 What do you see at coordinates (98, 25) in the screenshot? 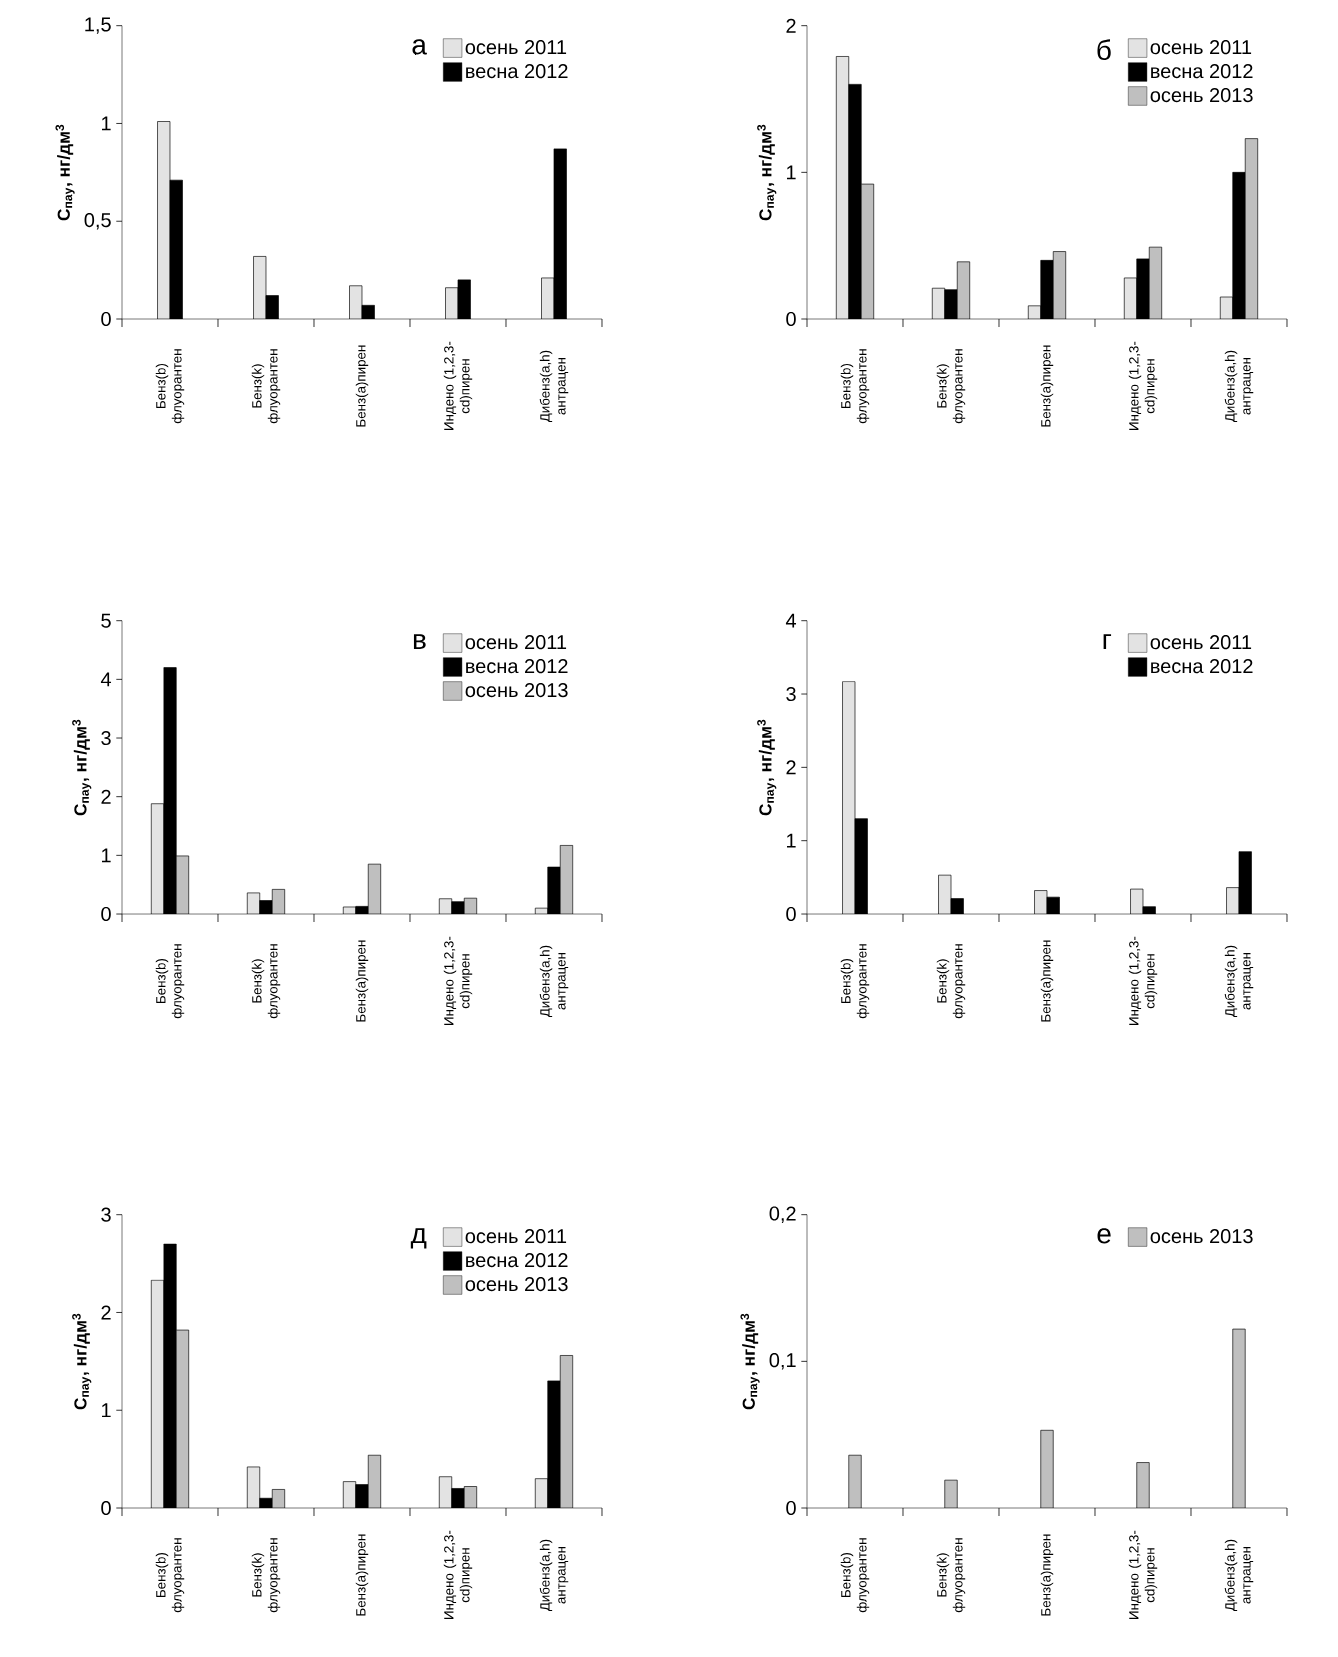
I see `y-tick-label: 1,5` at bounding box center [98, 25].